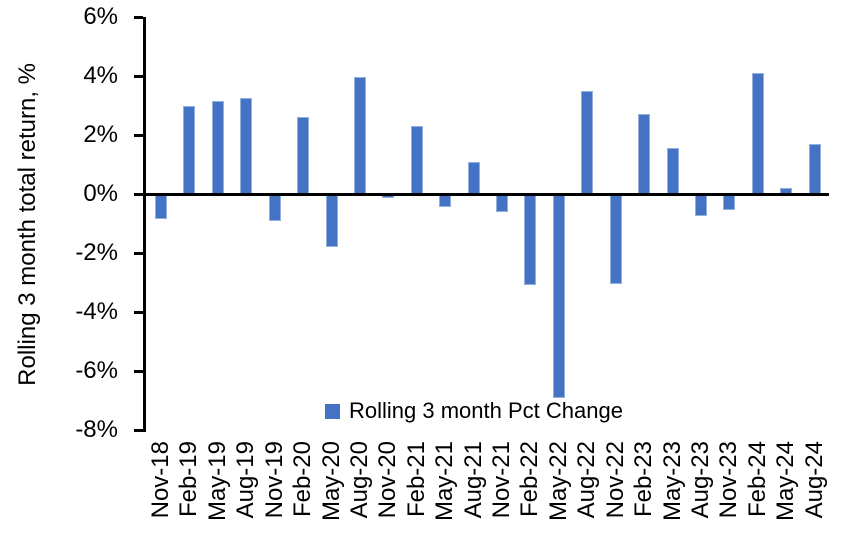 The width and height of the screenshot is (852, 539). Describe the element at coordinates (359, 480) in the screenshot. I see `x-axis-label-text: Aug-20` at that location.